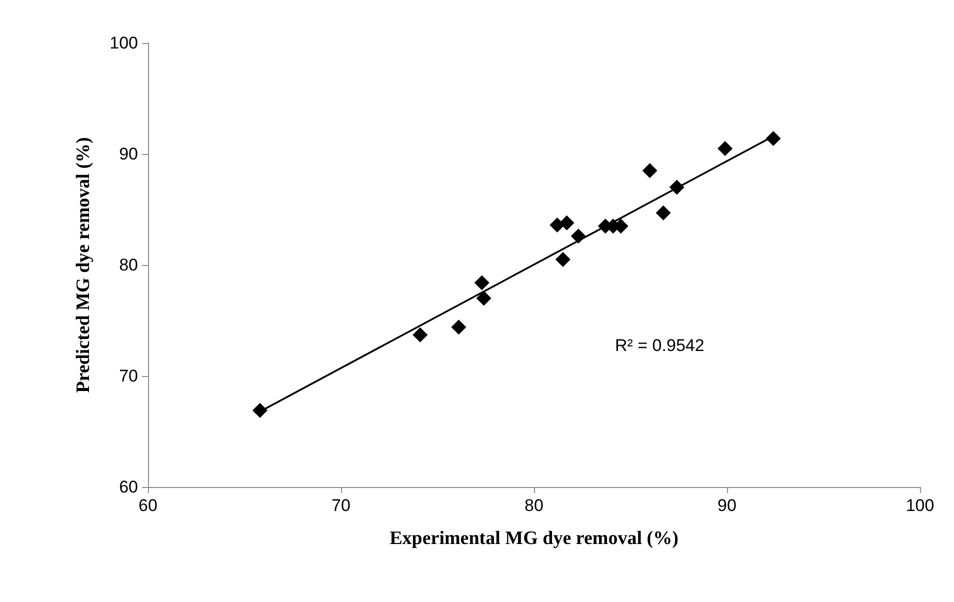 This screenshot has width=954, height=602. Describe the element at coordinates (920, 505) in the screenshot. I see `x-tick-label: 100` at that location.